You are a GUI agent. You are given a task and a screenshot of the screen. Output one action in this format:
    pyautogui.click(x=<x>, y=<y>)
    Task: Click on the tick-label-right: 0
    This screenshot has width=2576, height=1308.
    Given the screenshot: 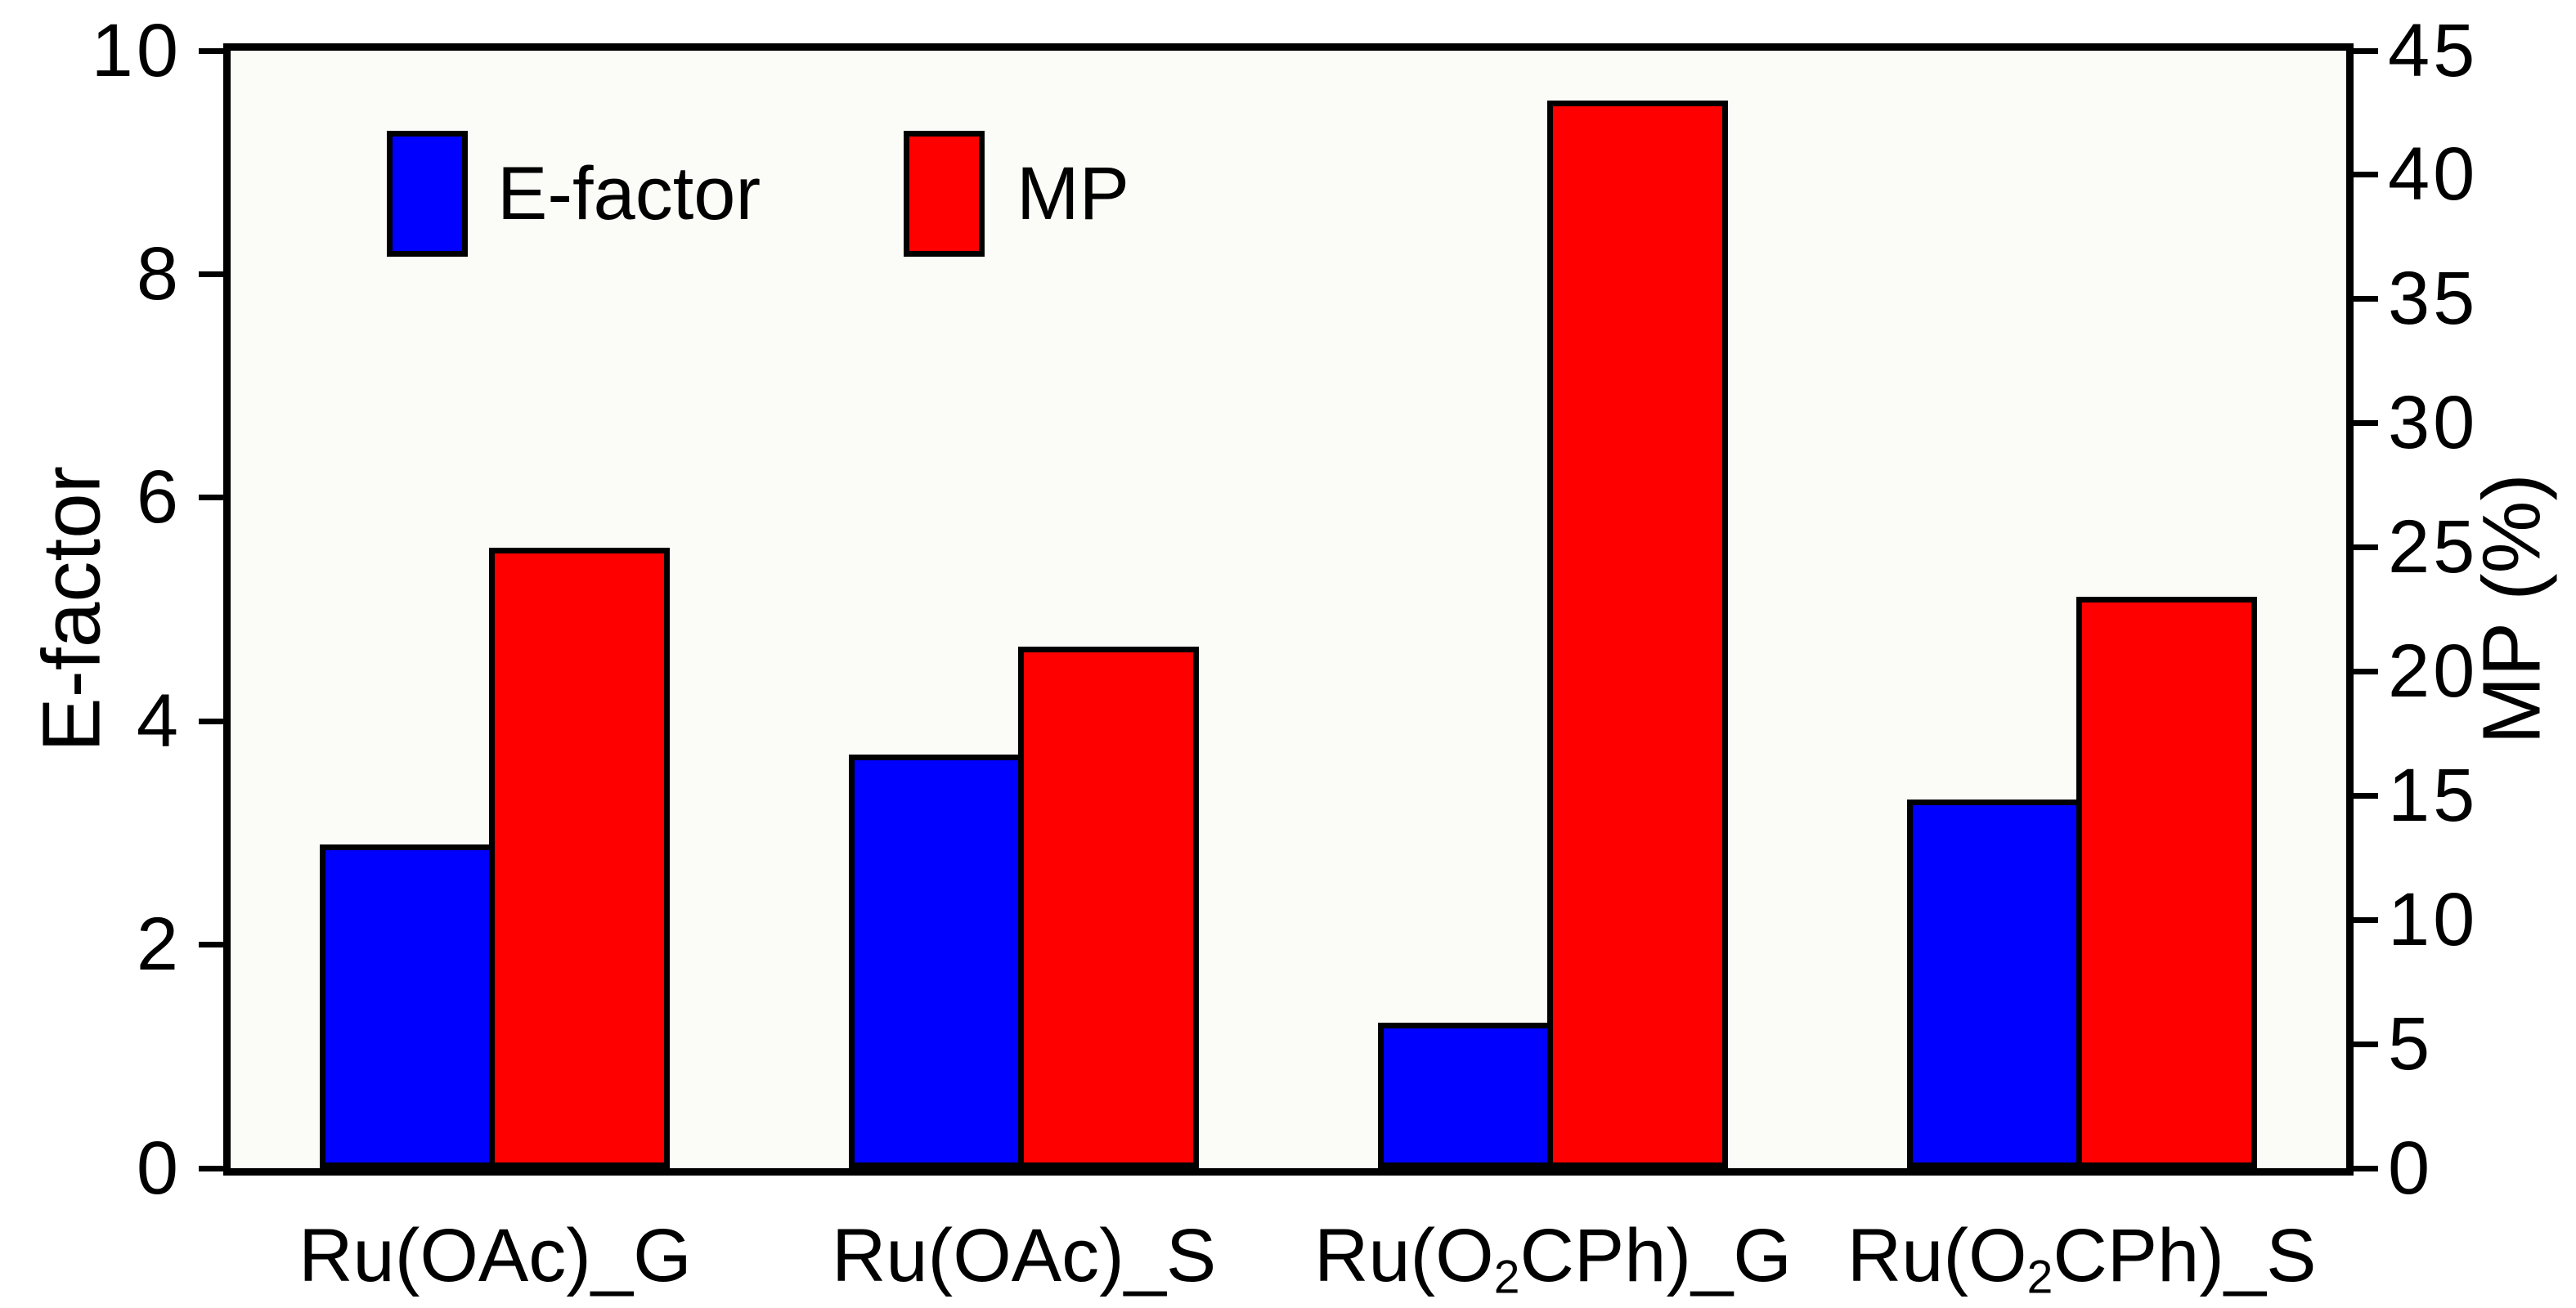 What is the action you would take?
    pyautogui.click(x=2411, y=1168)
    